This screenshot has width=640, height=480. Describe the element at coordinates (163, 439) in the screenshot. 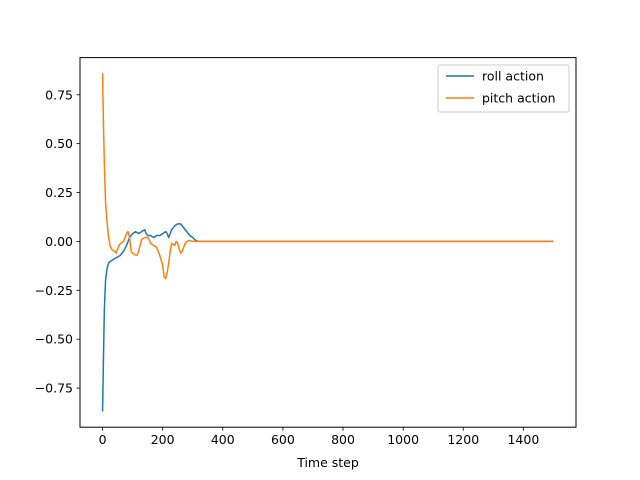

I see `x-tick-label: 200` at that location.